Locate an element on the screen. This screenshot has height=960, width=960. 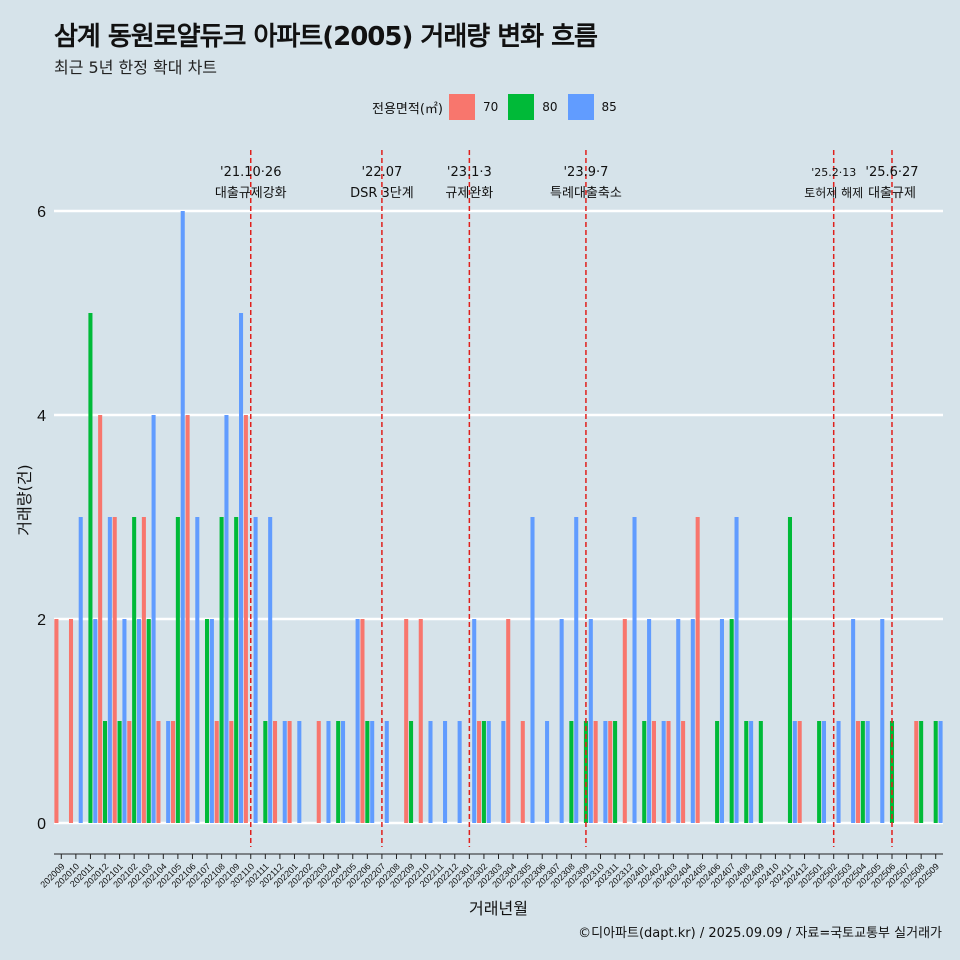
legend-item-80: 80 is located at coordinates (537, 107).